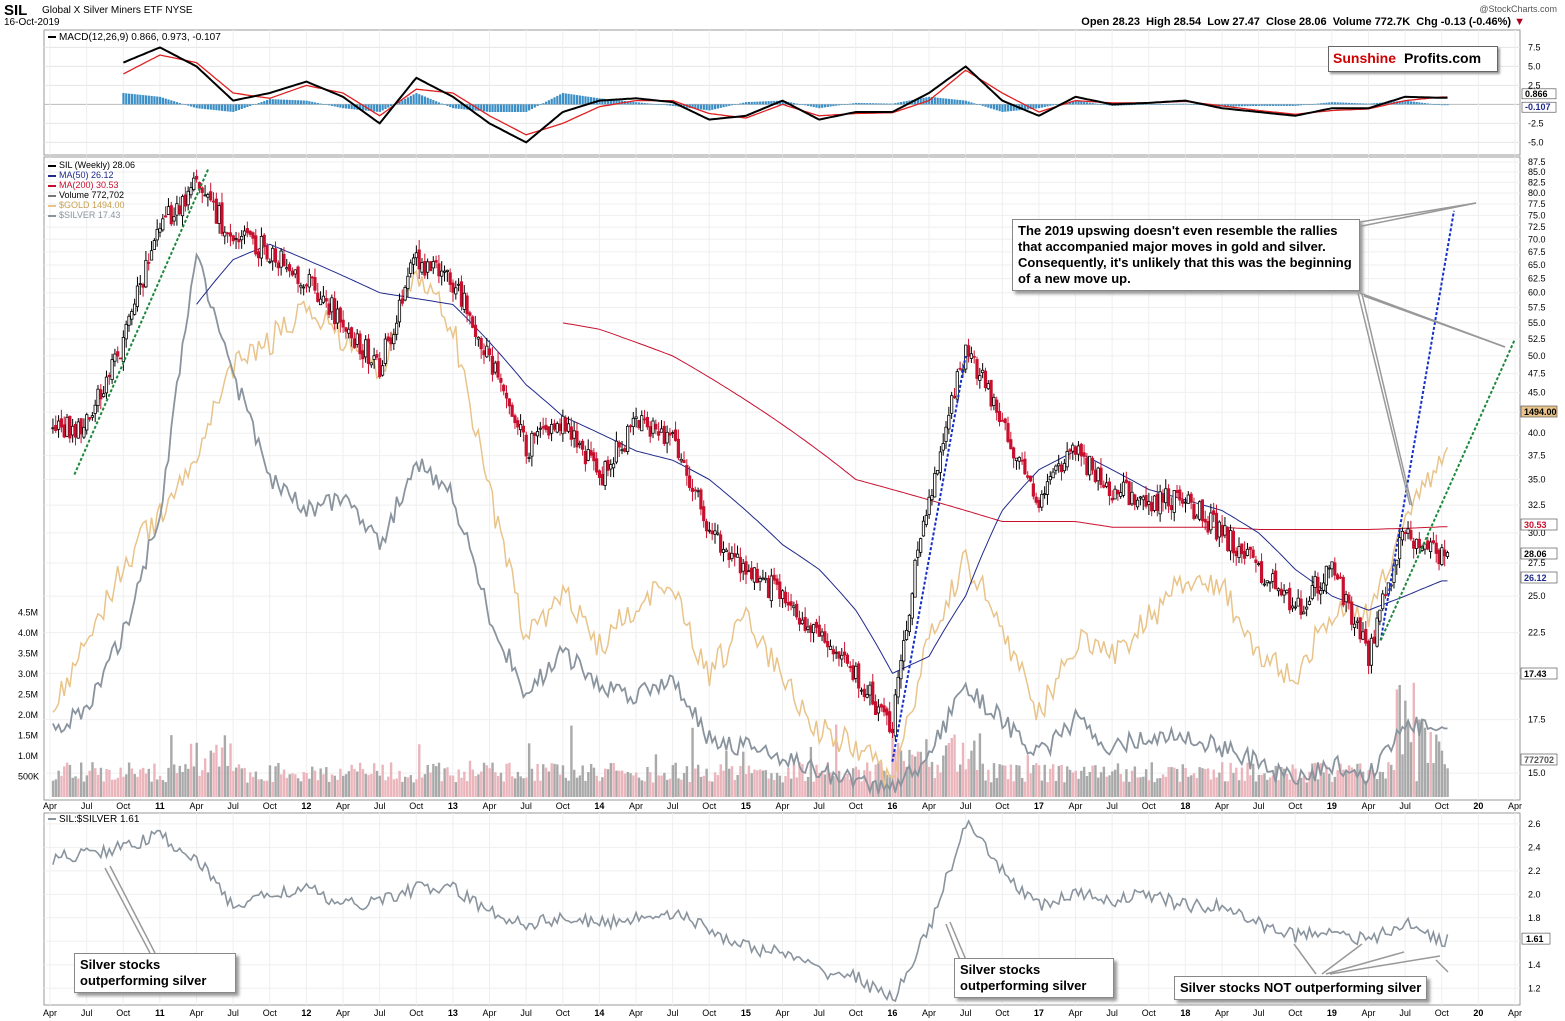 The width and height of the screenshot is (1565, 1021). Describe the element at coordinates (52, 185) in the screenshot. I see `legend-swatch` at that location.